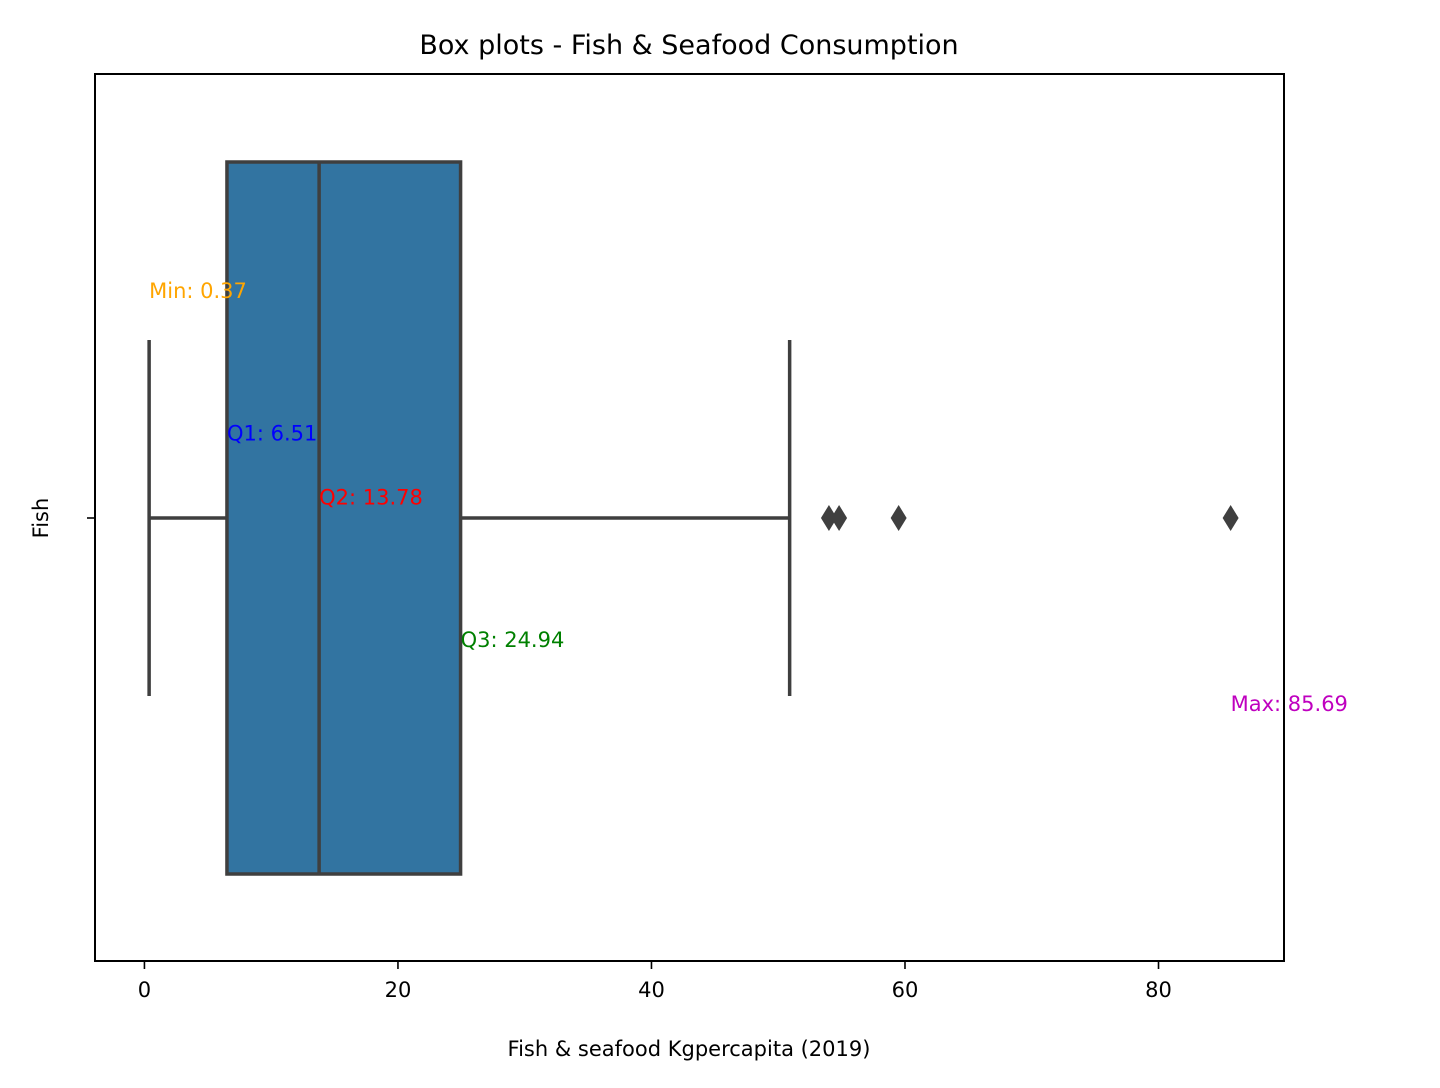  What do you see at coordinates (398, 990) in the screenshot?
I see `x-tick-label: 20` at bounding box center [398, 990].